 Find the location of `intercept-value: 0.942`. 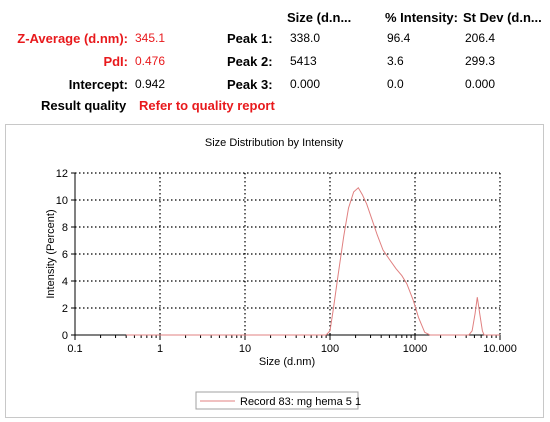

intercept-value: 0.942 is located at coordinates (150, 84).